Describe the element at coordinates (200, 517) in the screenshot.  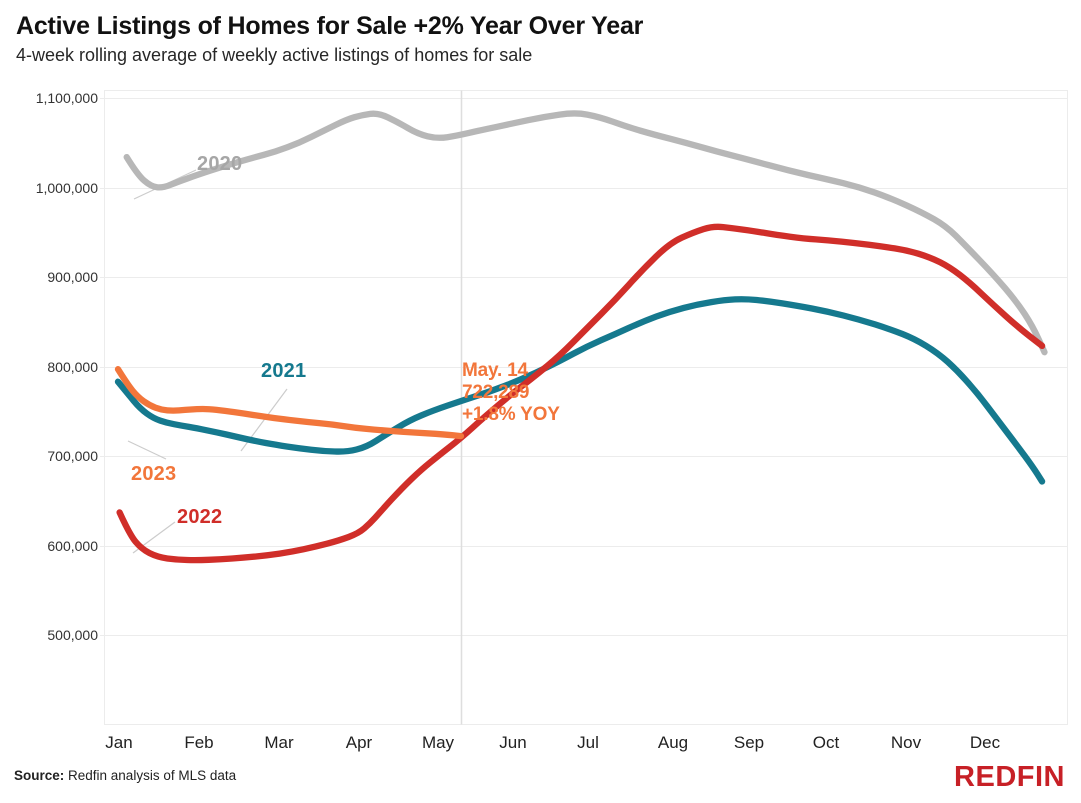
I see `series-label-2022: 2022` at that location.